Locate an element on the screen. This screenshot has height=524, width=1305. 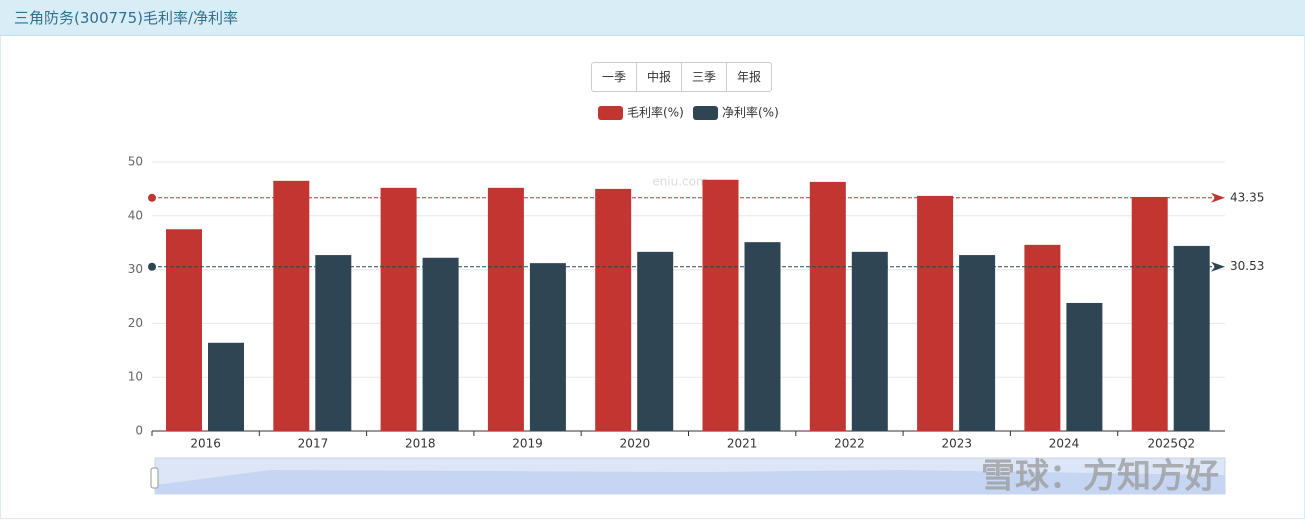
period-button: 三季 is located at coordinates (703, 77).